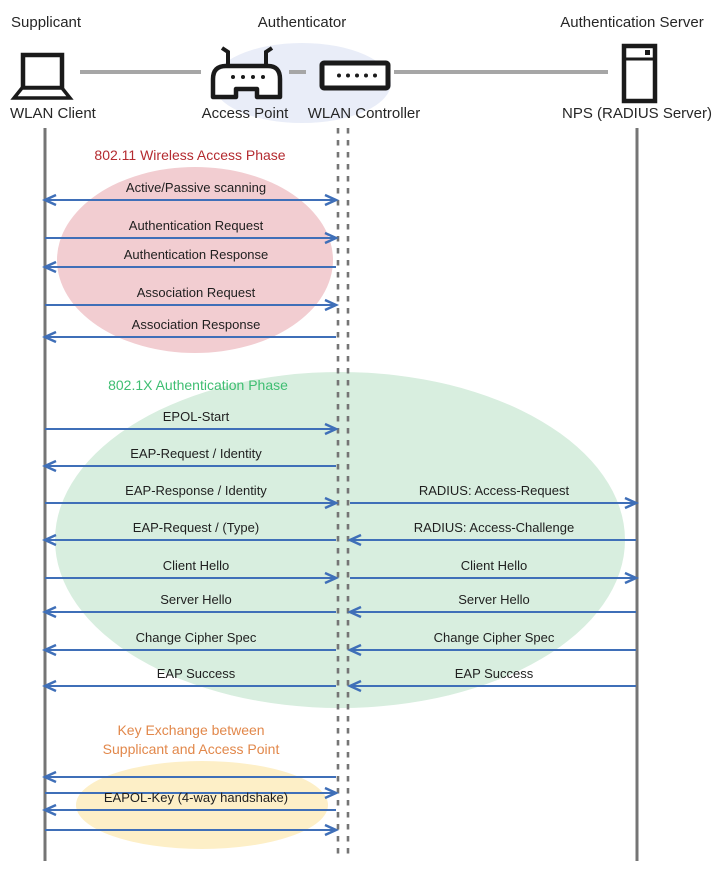 Image resolution: width=713 pixels, height=875 pixels. What do you see at coordinates (364, 113) in the screenshot?
I see `device-label-wlan-controller: WLAN Controller` at bounding box center [364, 113].